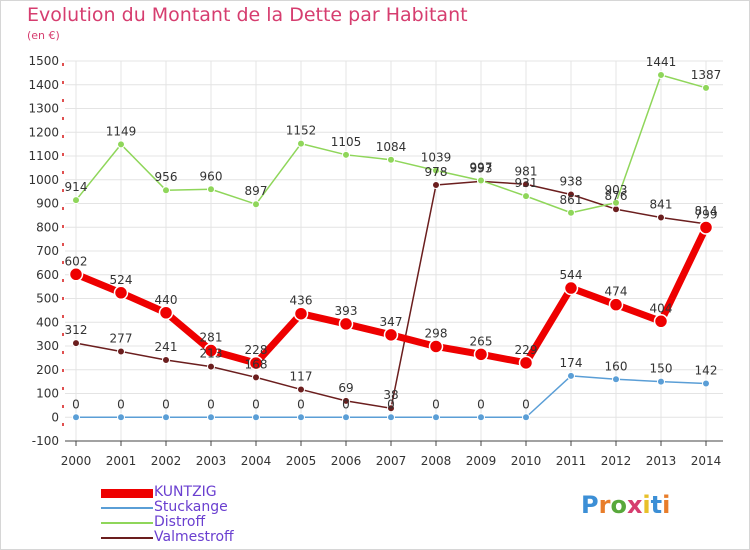 The height and width of the screenshot is (550, 750). What do you see at coordinates (211, 176) in the screenshot?
I see `data-label-distroff: 960` at bounding box center [211, 176].